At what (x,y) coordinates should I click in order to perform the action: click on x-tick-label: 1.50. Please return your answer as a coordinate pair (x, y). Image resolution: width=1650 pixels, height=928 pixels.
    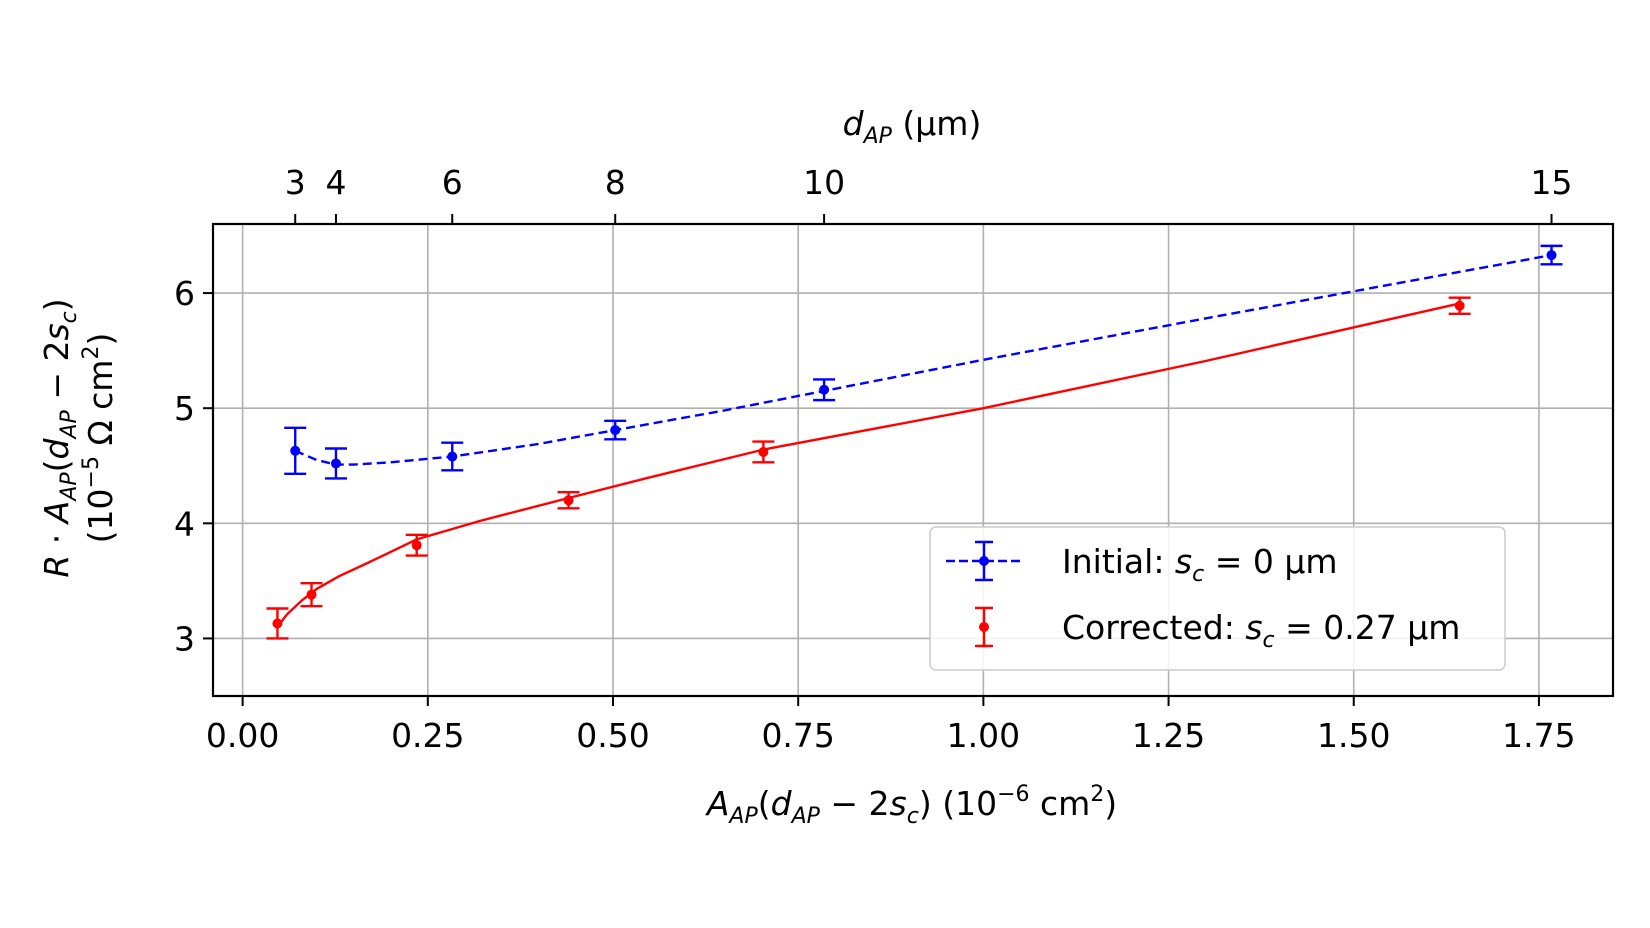
    Looking at the image, I should click on (1353, 735).